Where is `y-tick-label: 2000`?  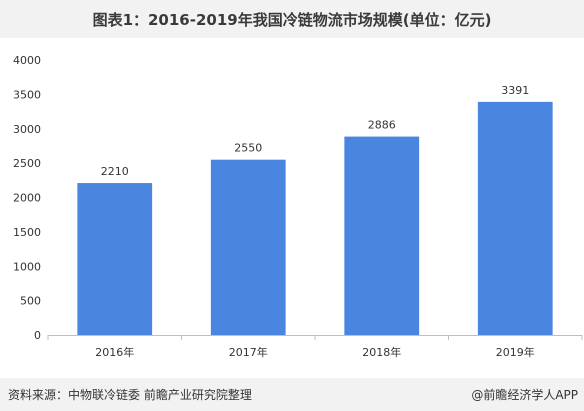
y-tick-label: 2000 is located at coordinates (27, 198).